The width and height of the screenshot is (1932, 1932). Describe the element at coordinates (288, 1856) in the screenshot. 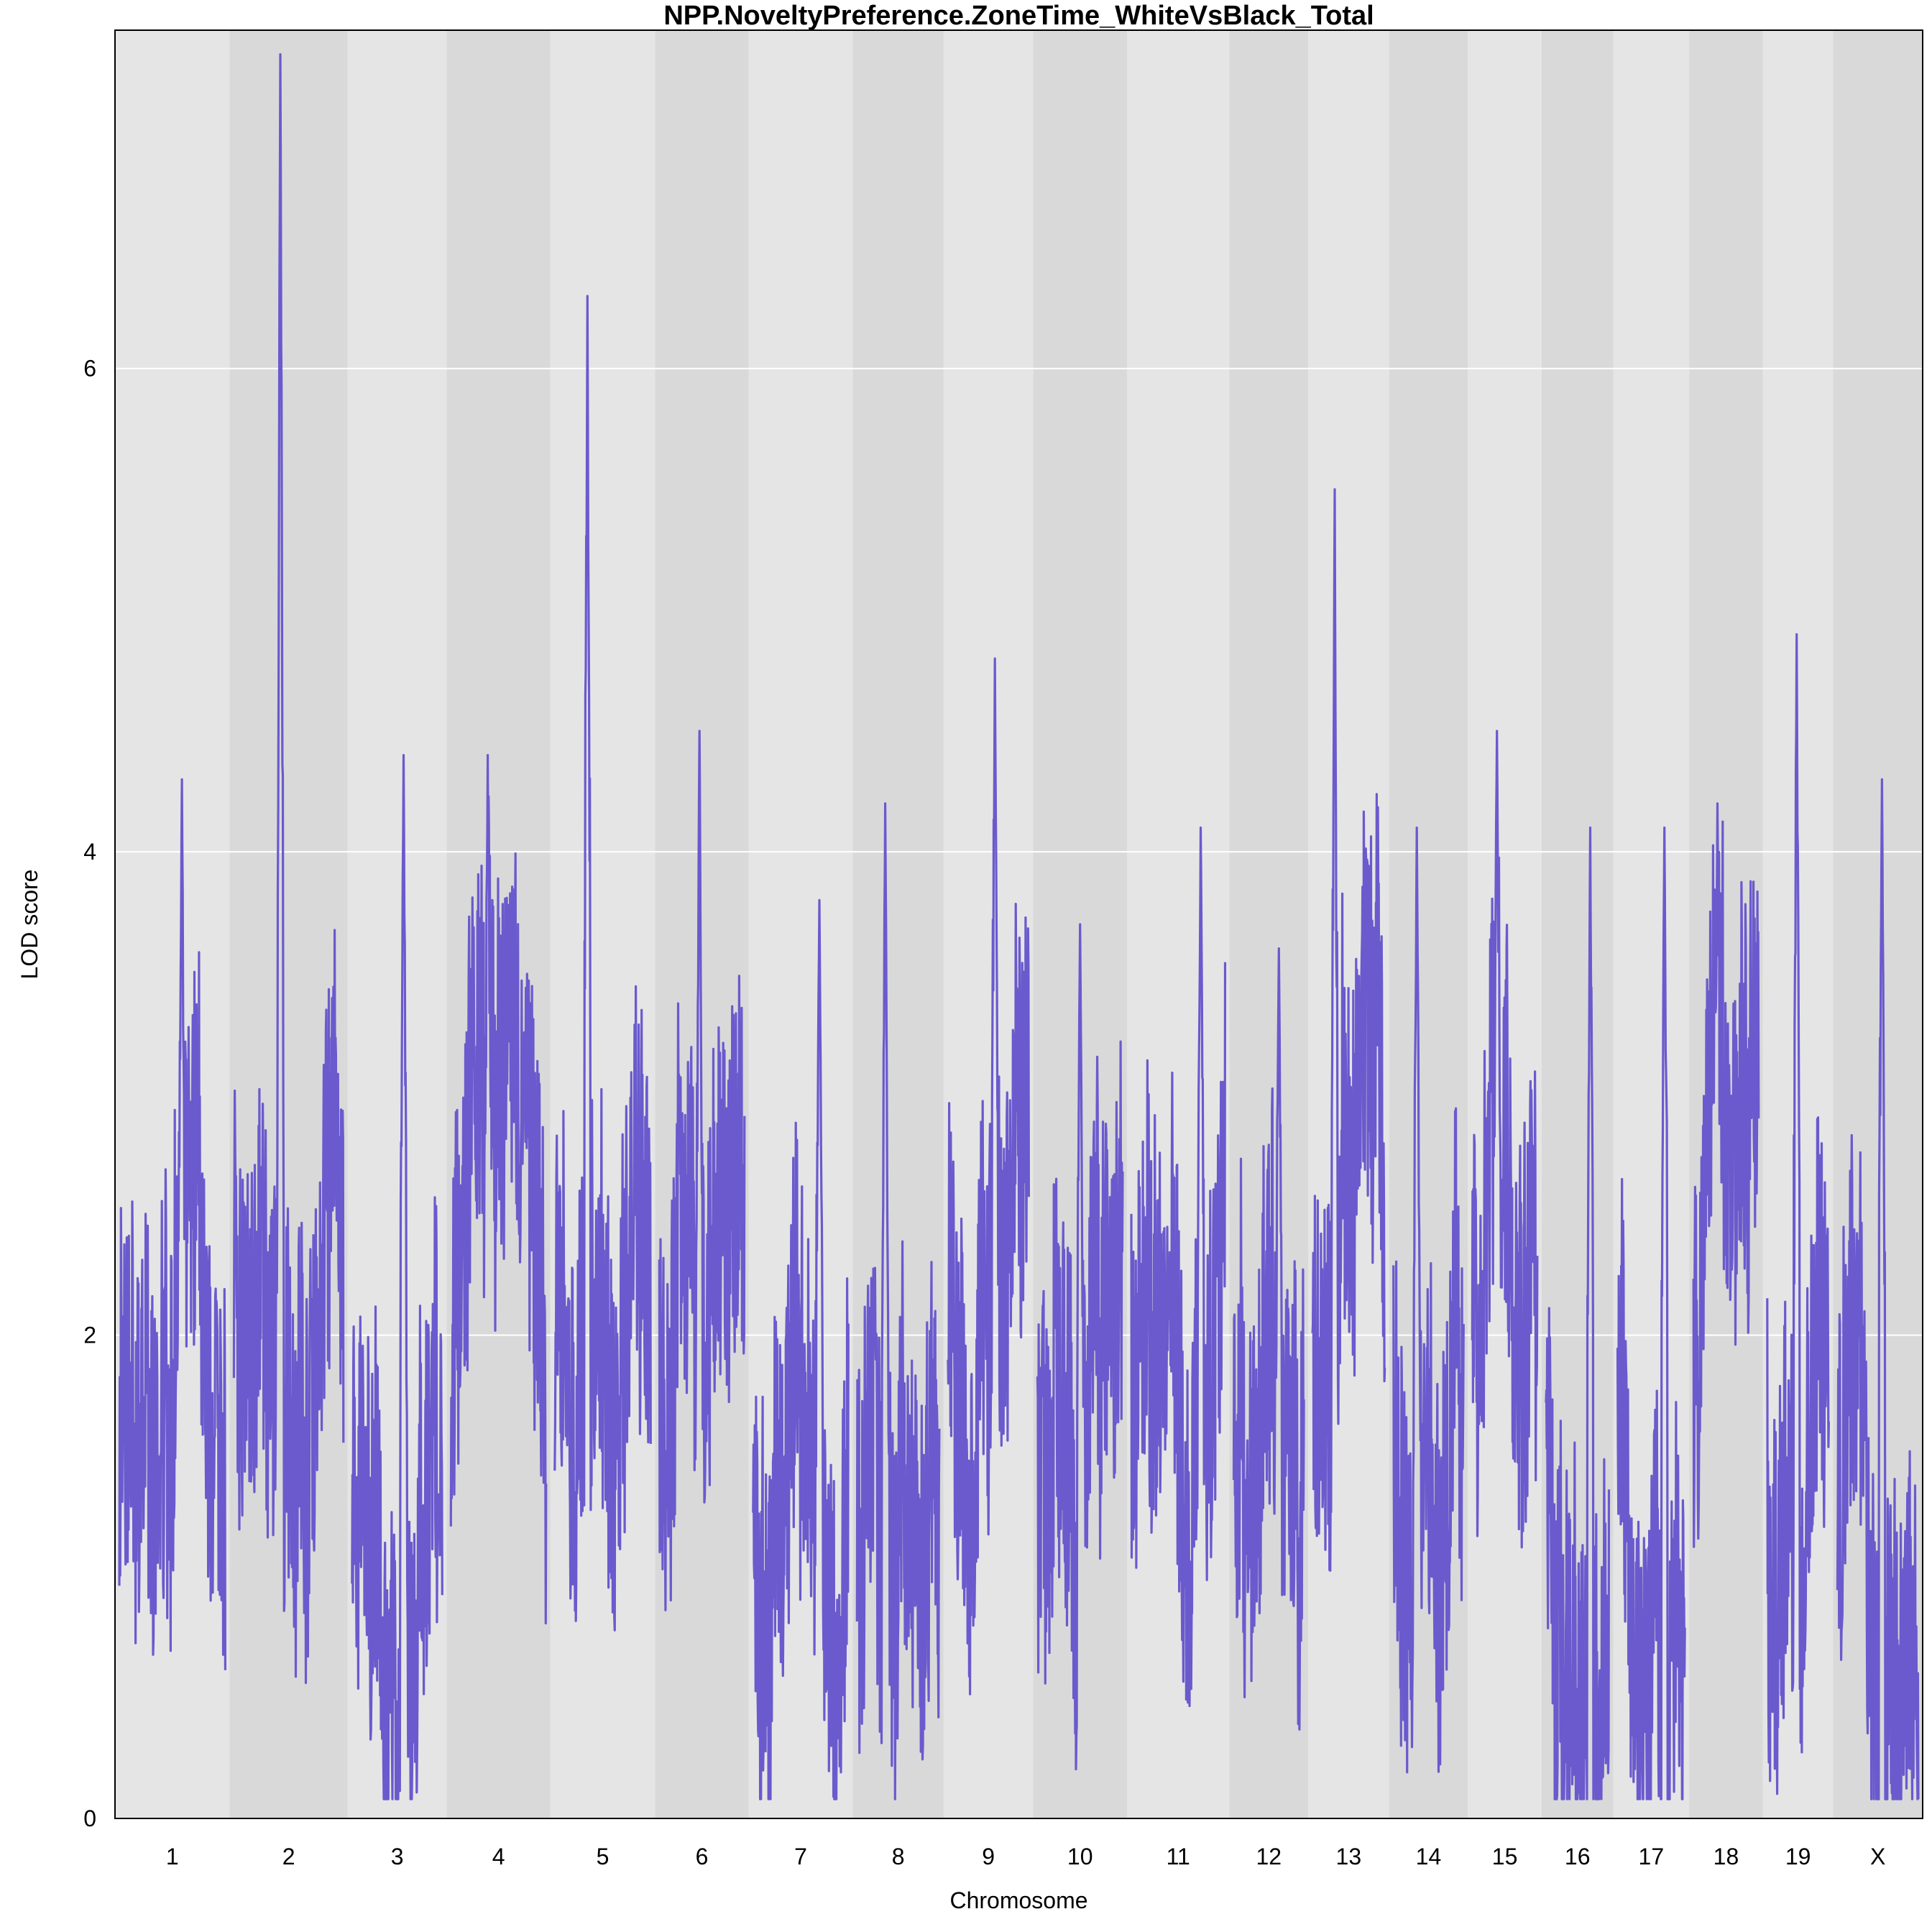

I see `x-tick-label: 2` at that location.